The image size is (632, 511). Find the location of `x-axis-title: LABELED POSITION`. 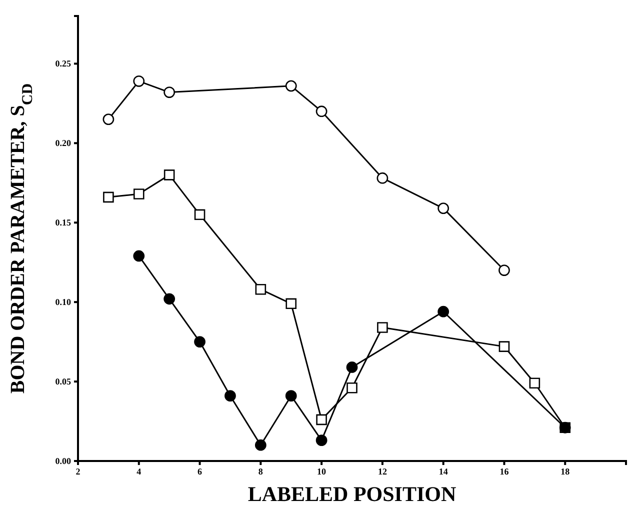

x-axis-title: LABELED POSITION is located at coordinates (352, 494).